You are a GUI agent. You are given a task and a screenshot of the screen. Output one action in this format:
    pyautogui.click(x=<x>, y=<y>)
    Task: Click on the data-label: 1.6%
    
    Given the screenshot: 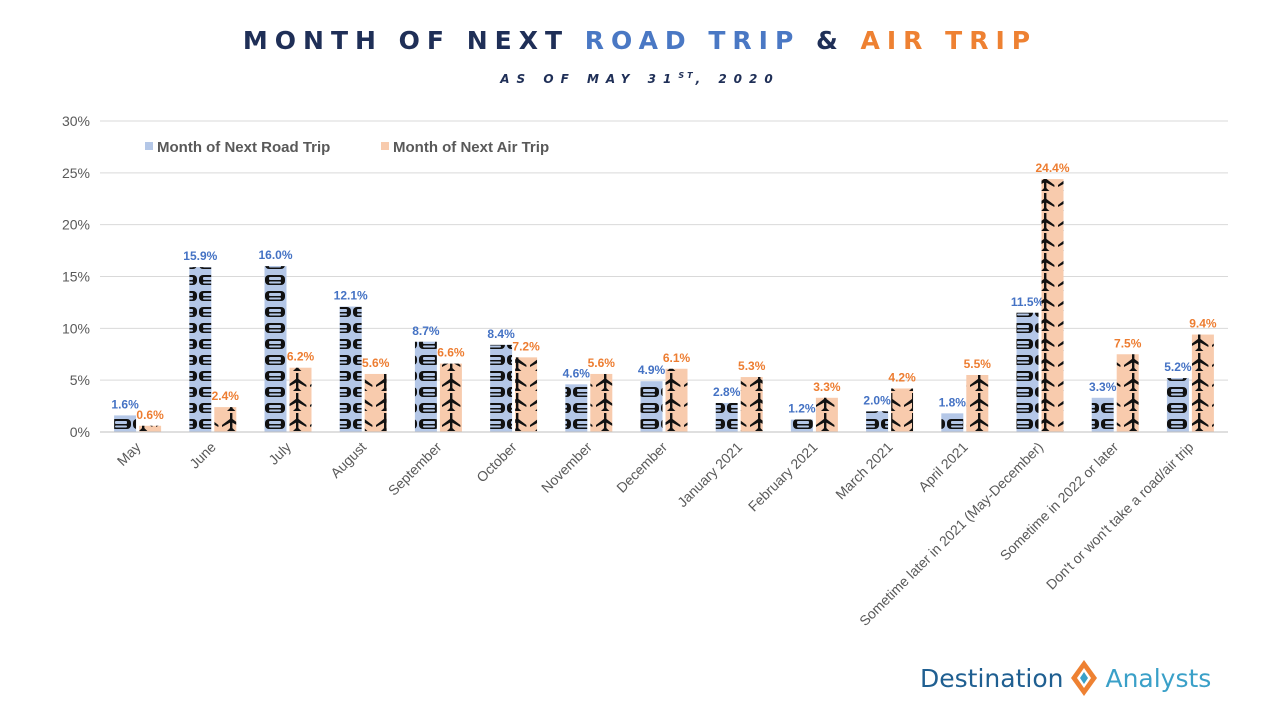 What is the action you would take?
    pyautogui.click(x=125, y=404)
    